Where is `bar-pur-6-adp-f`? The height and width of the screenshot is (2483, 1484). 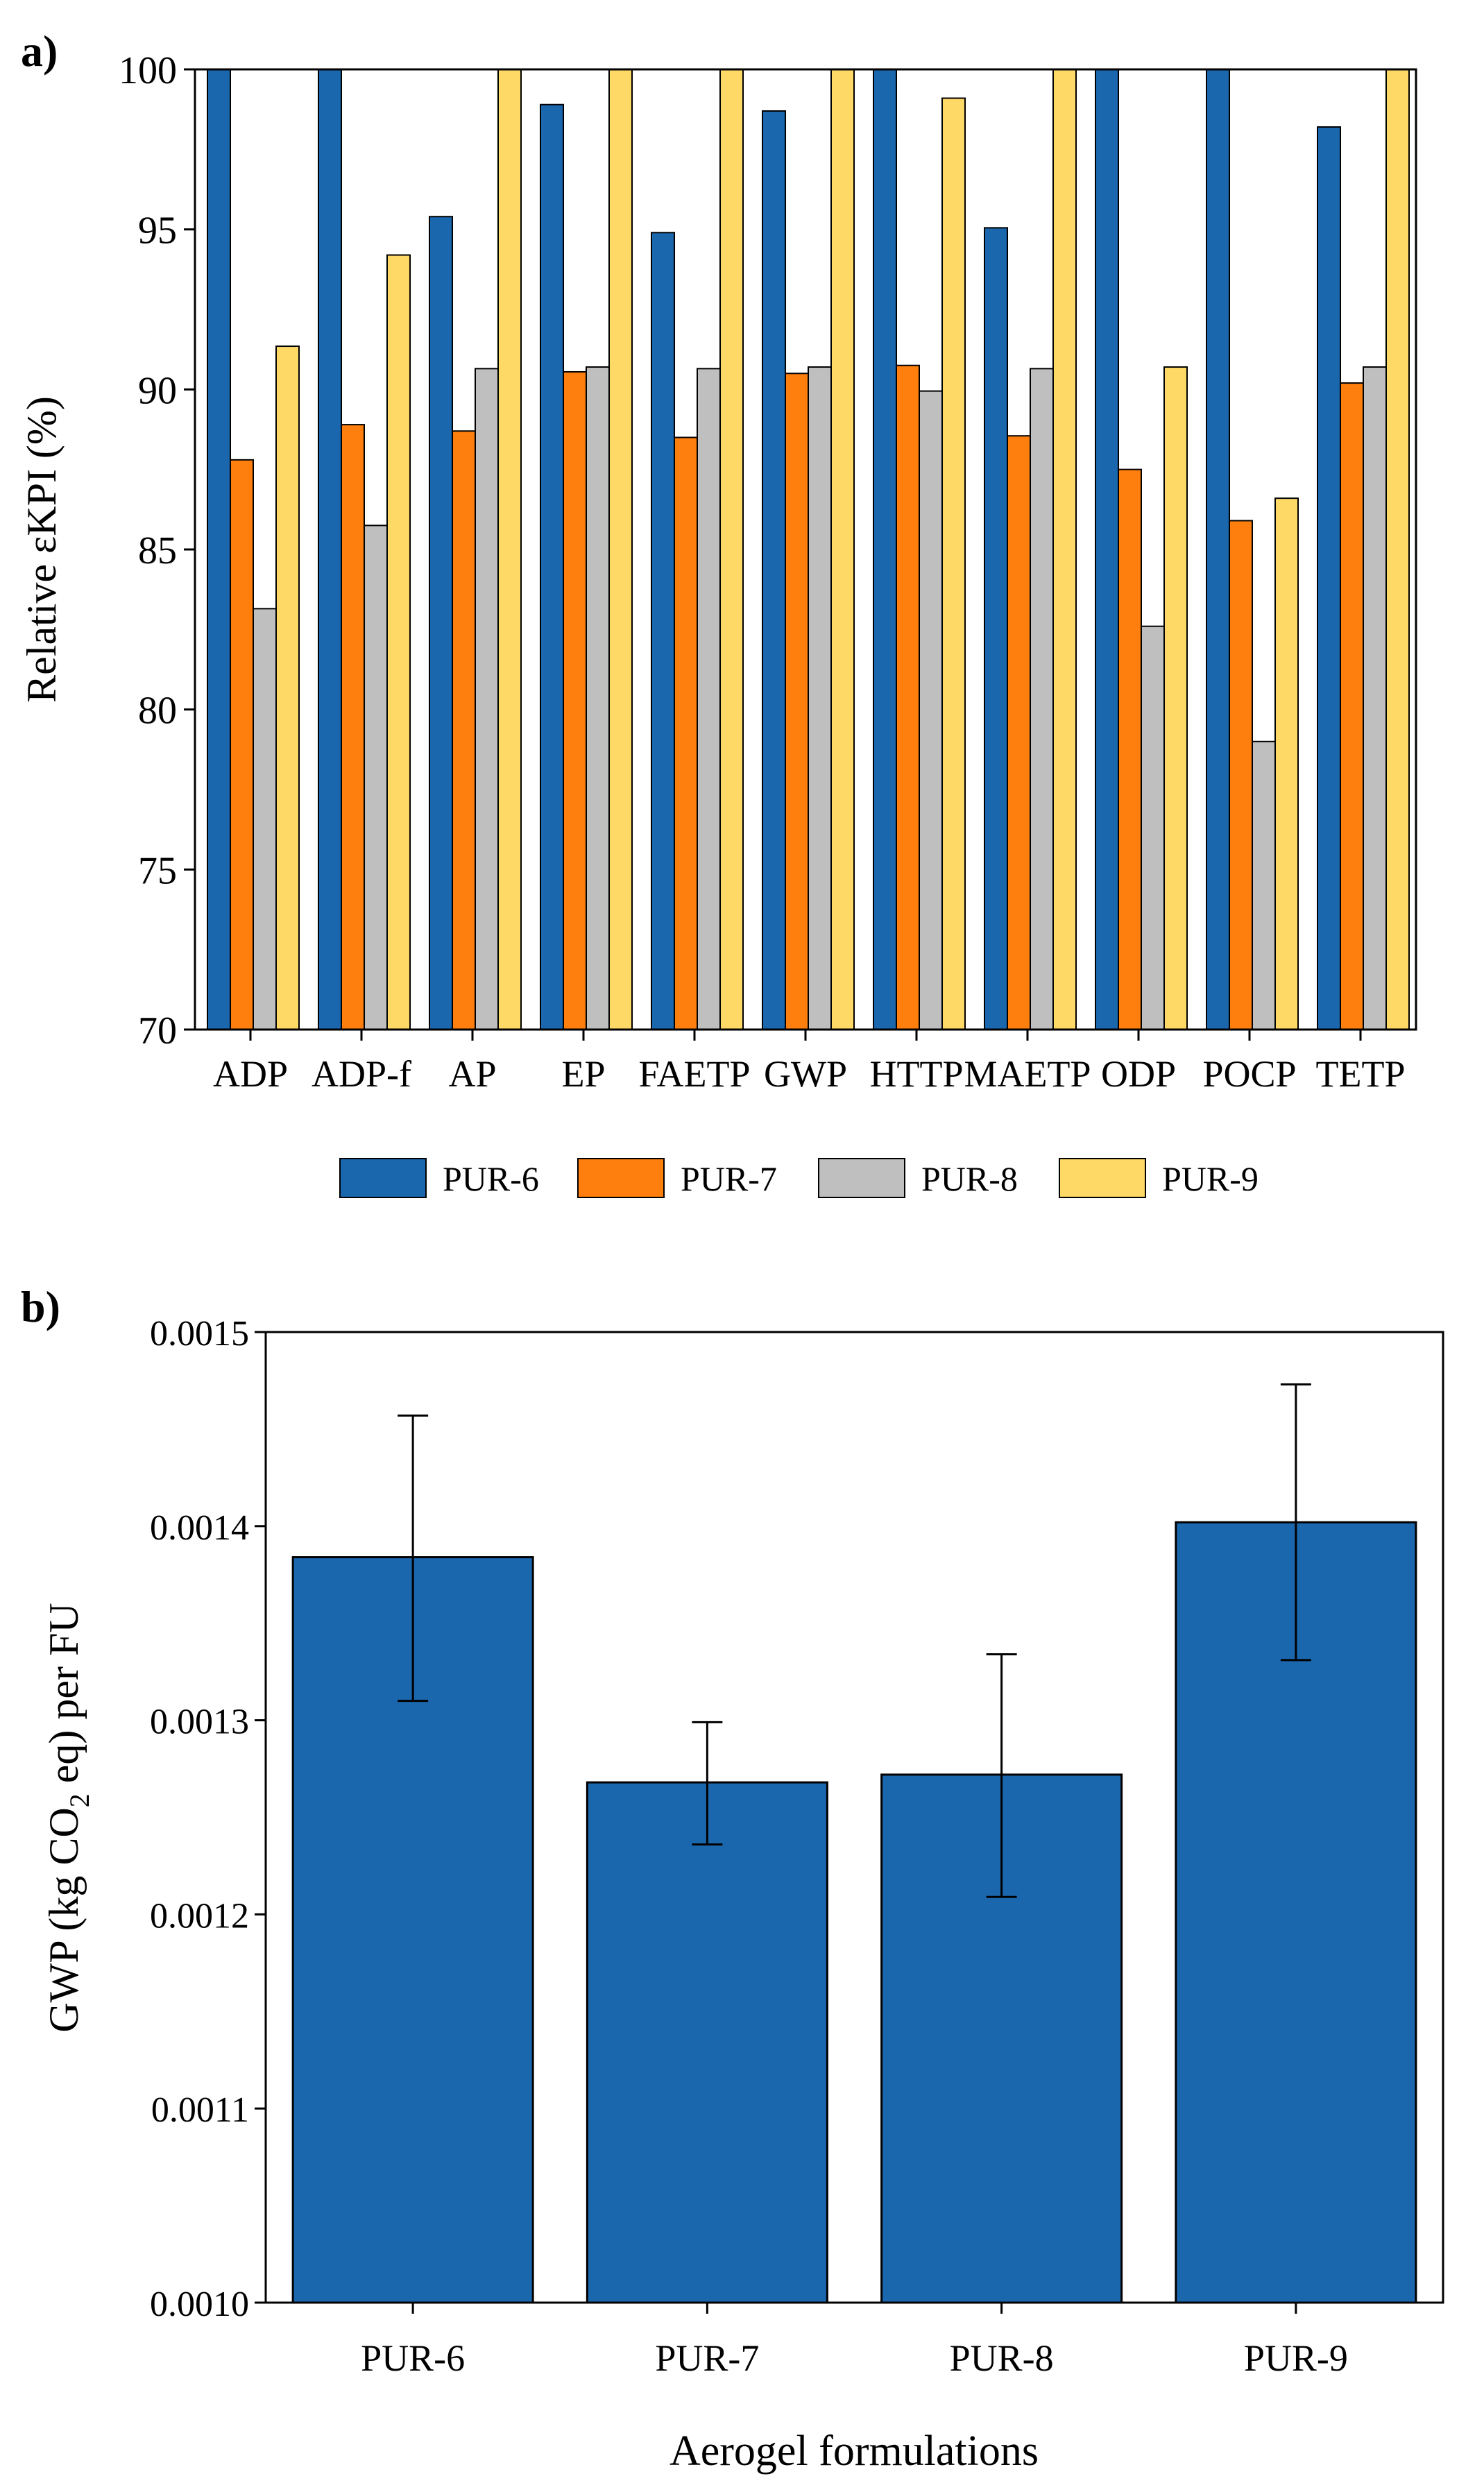 bar-pur-6-adp-f is located at coordinates (330, 549).